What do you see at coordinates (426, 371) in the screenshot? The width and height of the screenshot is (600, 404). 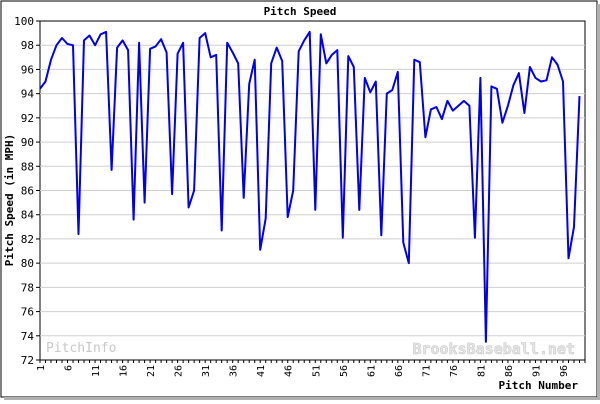 I see `x-tick-label: 71` at bounding box center [426, 371].